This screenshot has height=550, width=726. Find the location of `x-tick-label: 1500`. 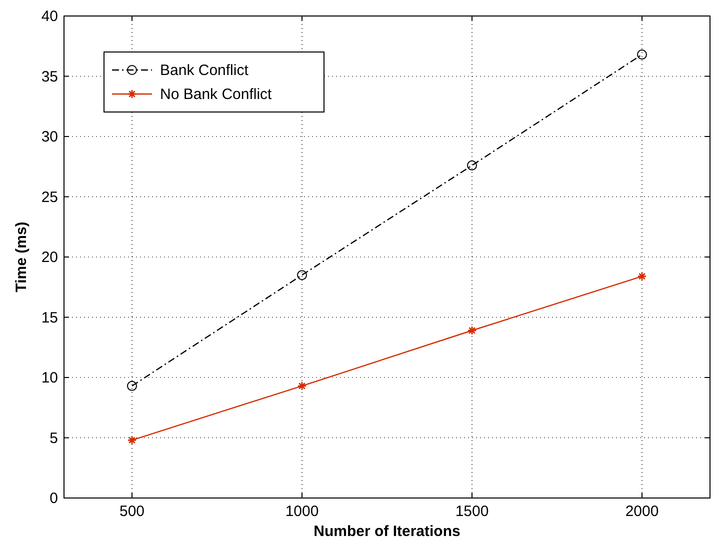

x-tick-label: 1500 is located at coordinates (472, 511).